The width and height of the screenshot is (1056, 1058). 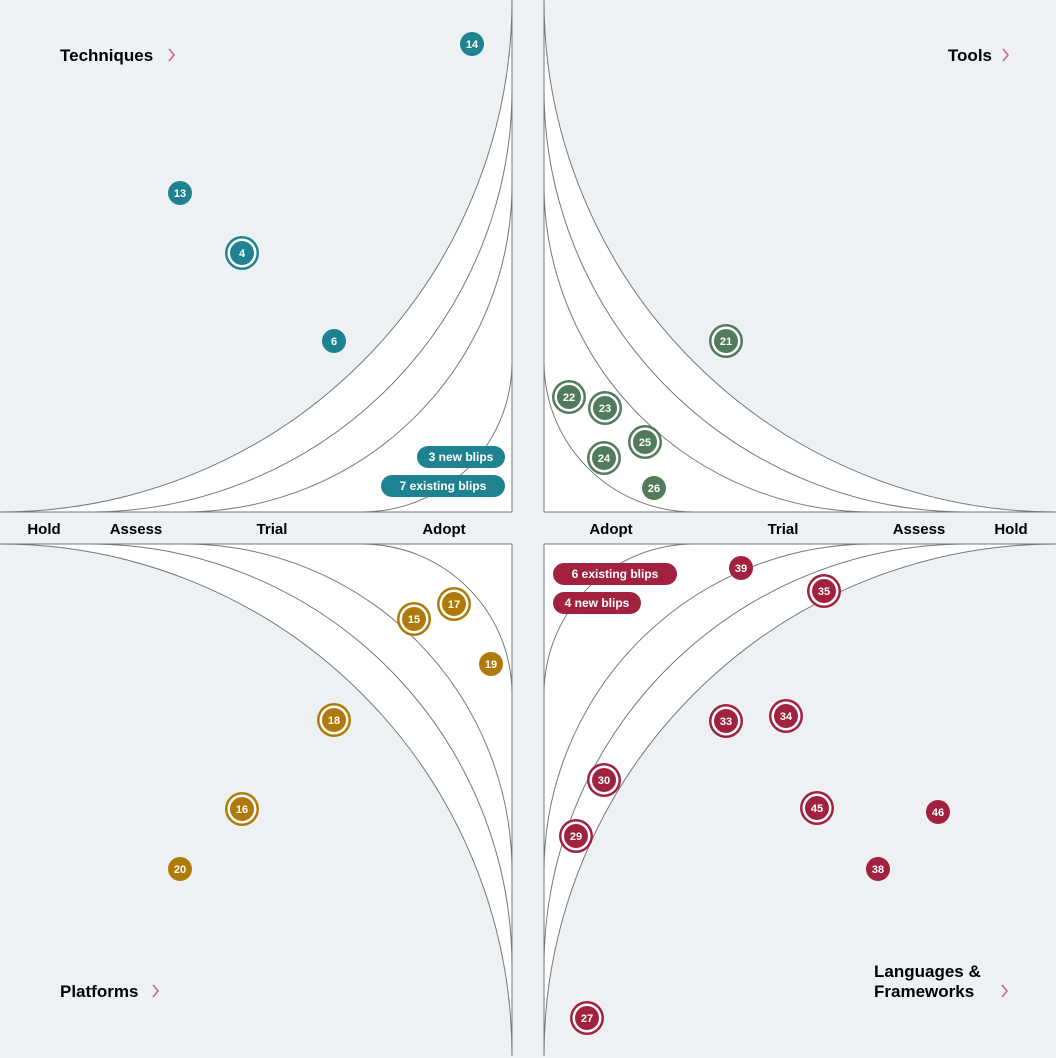 I want to click on new-blips-filter-languages: 4 new blips, so click(x=597, y=603).